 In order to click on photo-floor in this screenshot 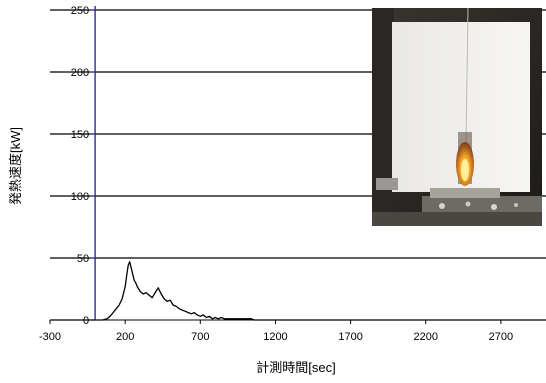, I will do `click(457, 219)`.